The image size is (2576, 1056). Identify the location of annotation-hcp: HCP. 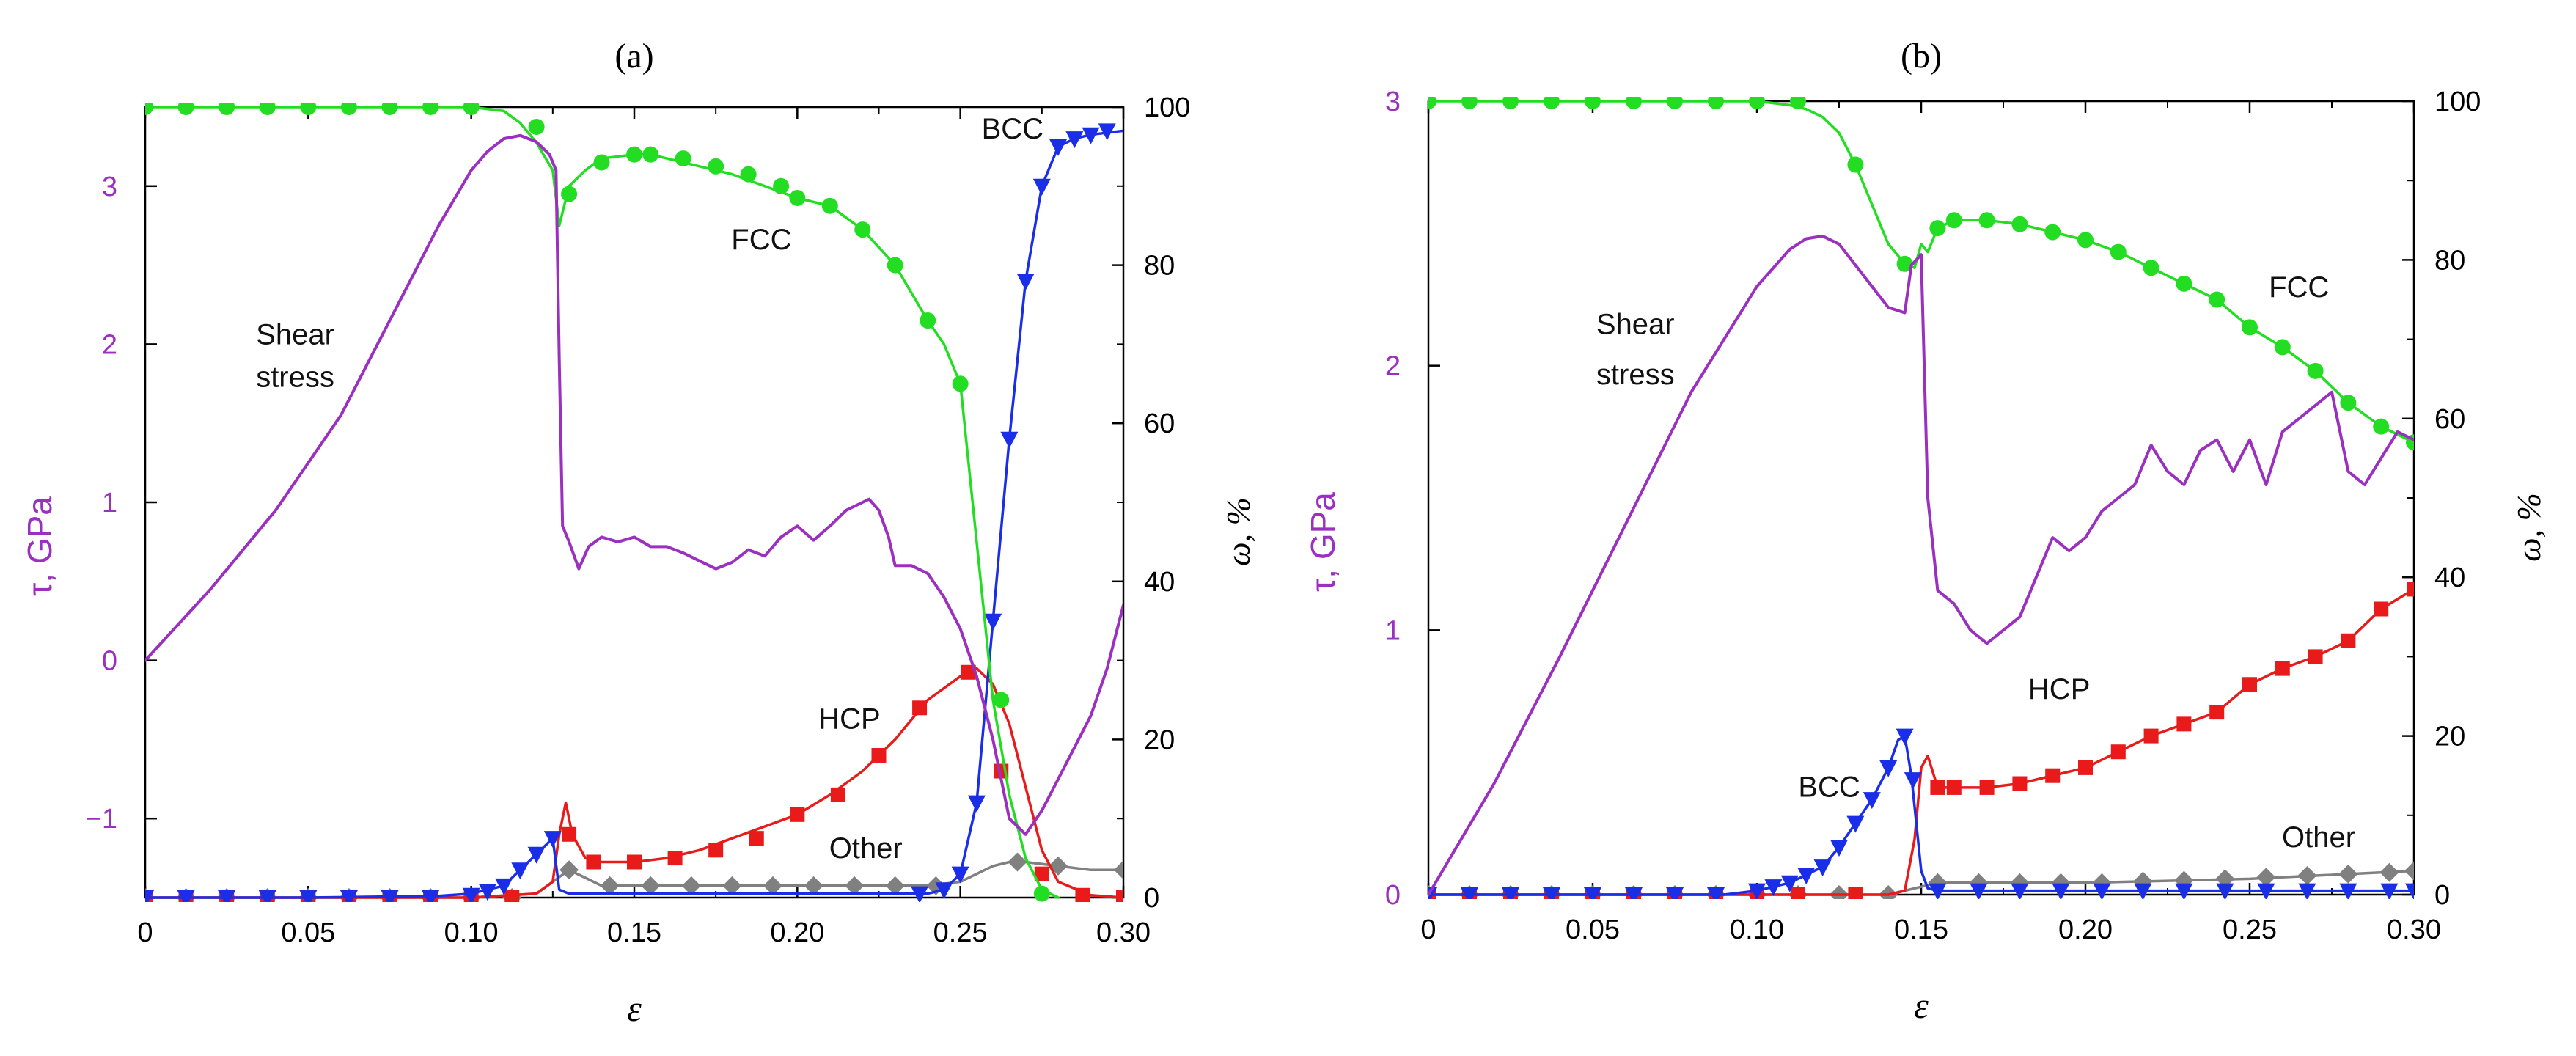
(2059, 689).